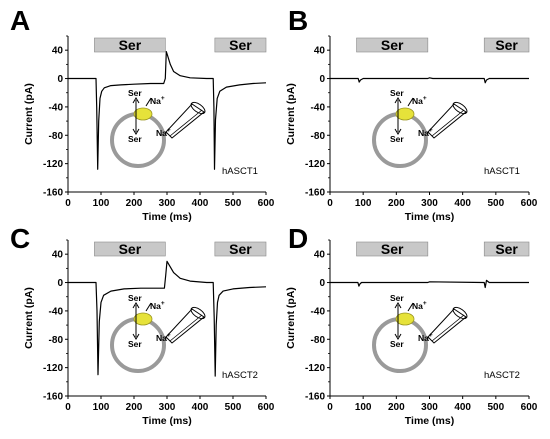 This screenshot has height=439, width=550. I want to click on panel-letter: C, so click(20, 238).